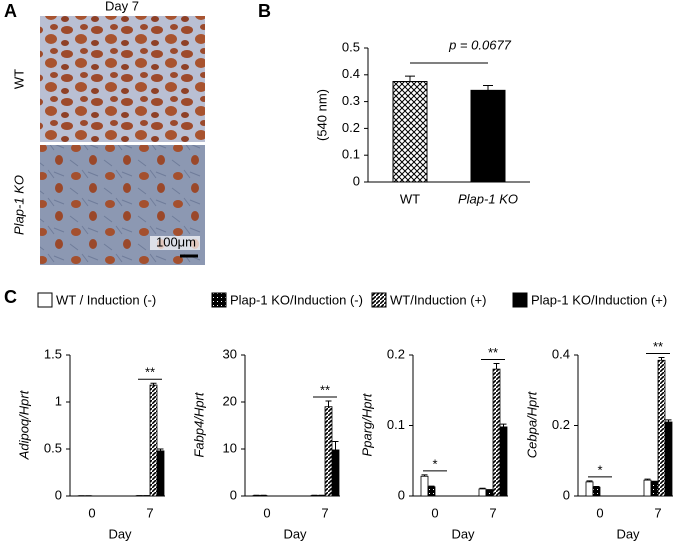  I want to click on legend-label: WT / Induction (-), so click(106, 299).